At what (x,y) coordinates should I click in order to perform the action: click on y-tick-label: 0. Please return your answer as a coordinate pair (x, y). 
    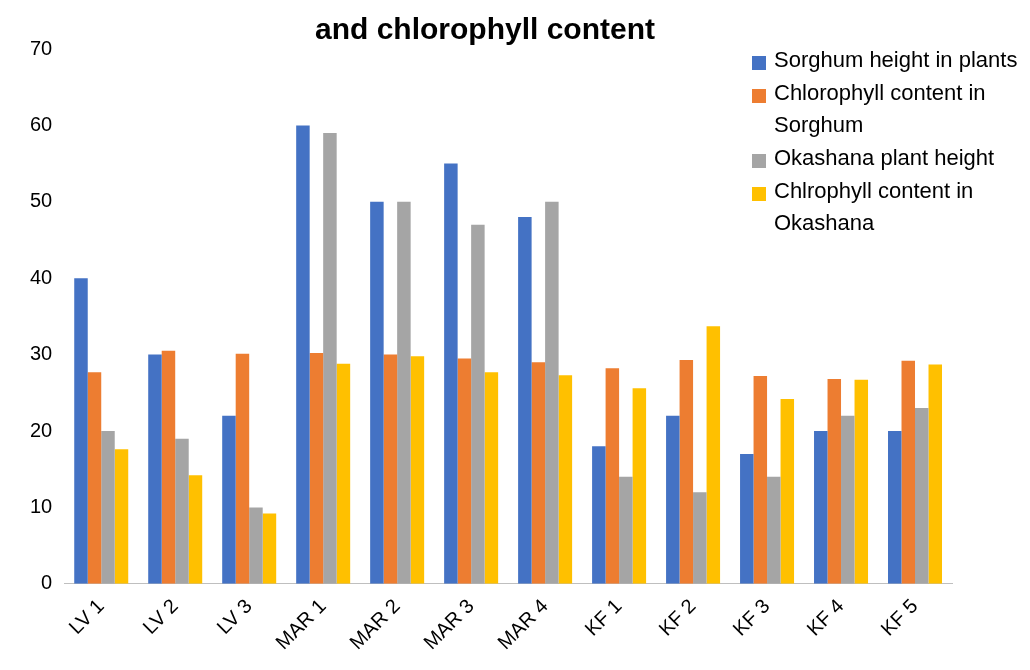
    Looking at the image, I should click on (47, 582).